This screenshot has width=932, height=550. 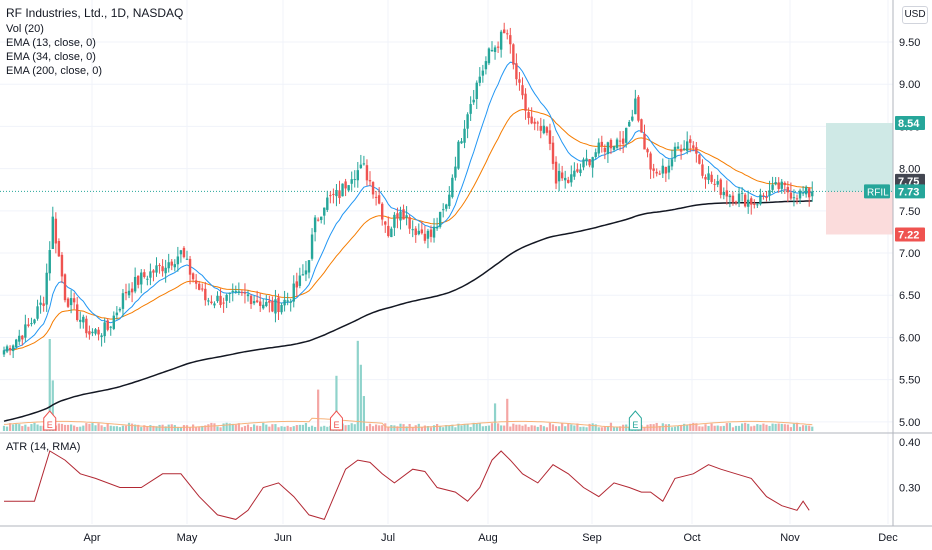 What do you see at coordinates (388, 538) in the screenshot?
I see `time-tick-label: Jul` at bounding box center [388, 538].